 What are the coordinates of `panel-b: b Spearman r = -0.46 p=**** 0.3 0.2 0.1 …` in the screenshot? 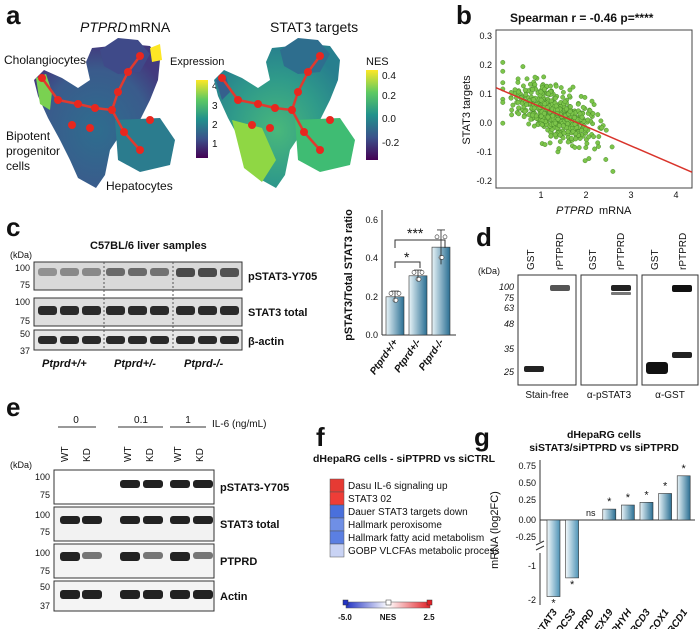 It's located at (574, 108).